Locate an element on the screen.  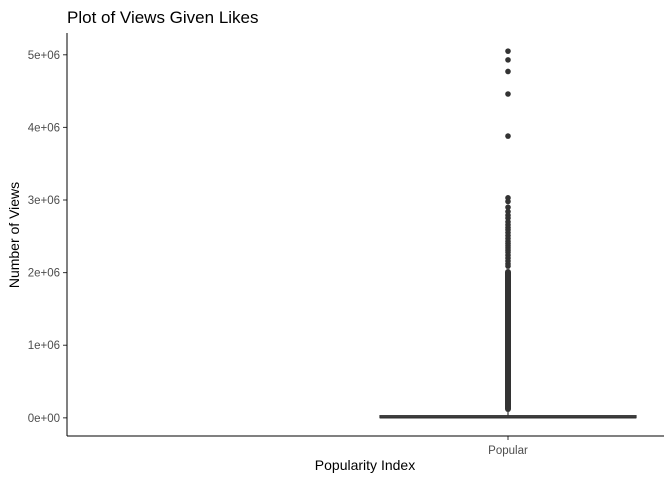
y-tick-label: 4e+06 is located at coordinates (44, 128).